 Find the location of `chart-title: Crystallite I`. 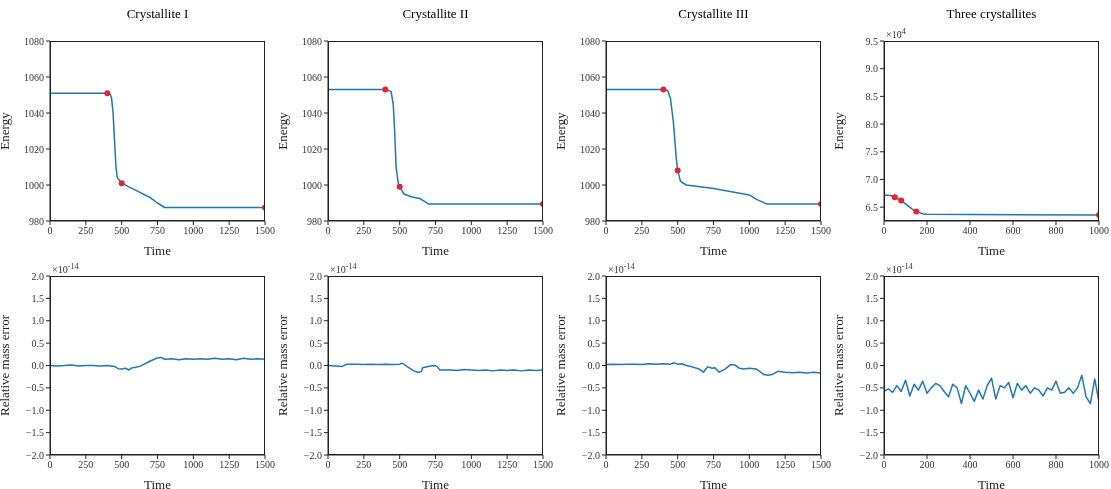

chart-title: Crystallite I is located at coordinates (157, 14).